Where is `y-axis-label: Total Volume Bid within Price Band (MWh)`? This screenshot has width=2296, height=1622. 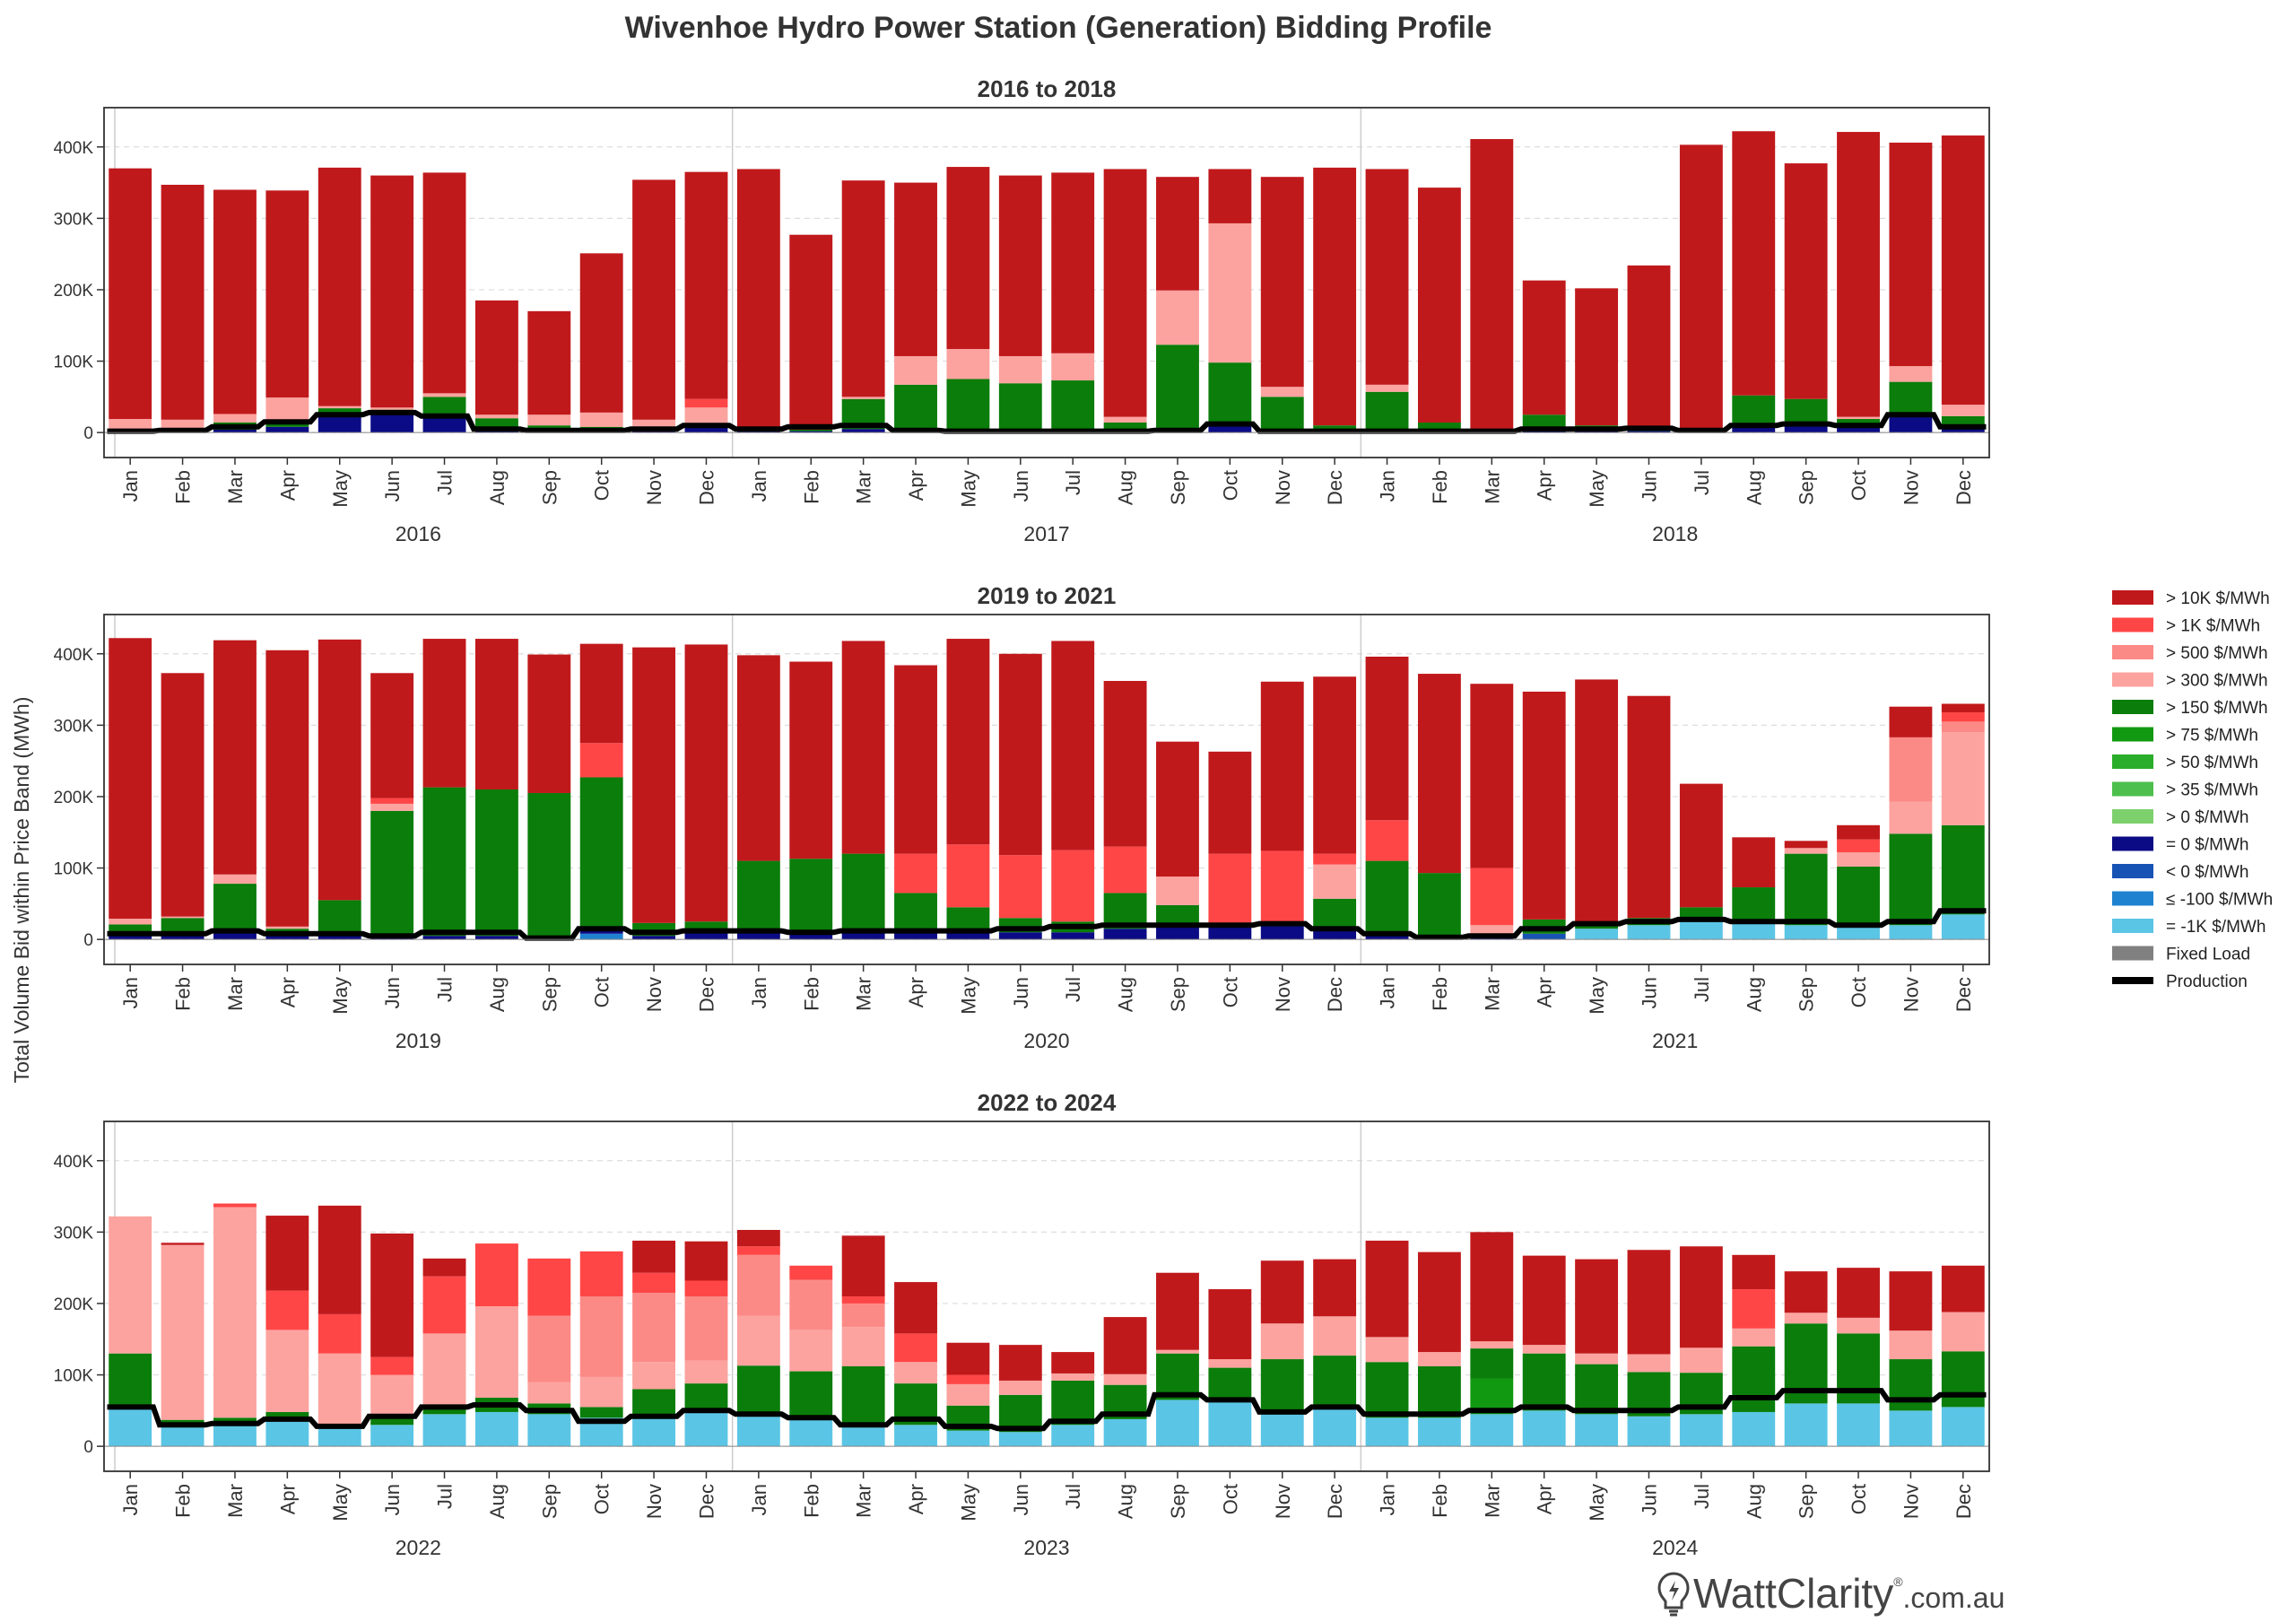 y-axis-label: Total Volume Bid within Price Band (MWh) is located at coordinates (21, 890).